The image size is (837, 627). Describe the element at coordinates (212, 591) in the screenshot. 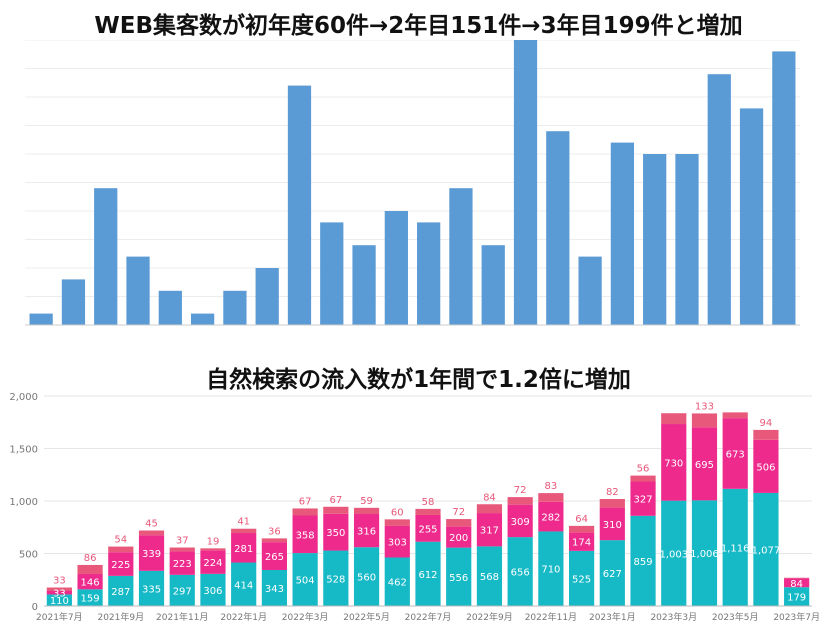

I see `data-label-bottom: 306` at that location.